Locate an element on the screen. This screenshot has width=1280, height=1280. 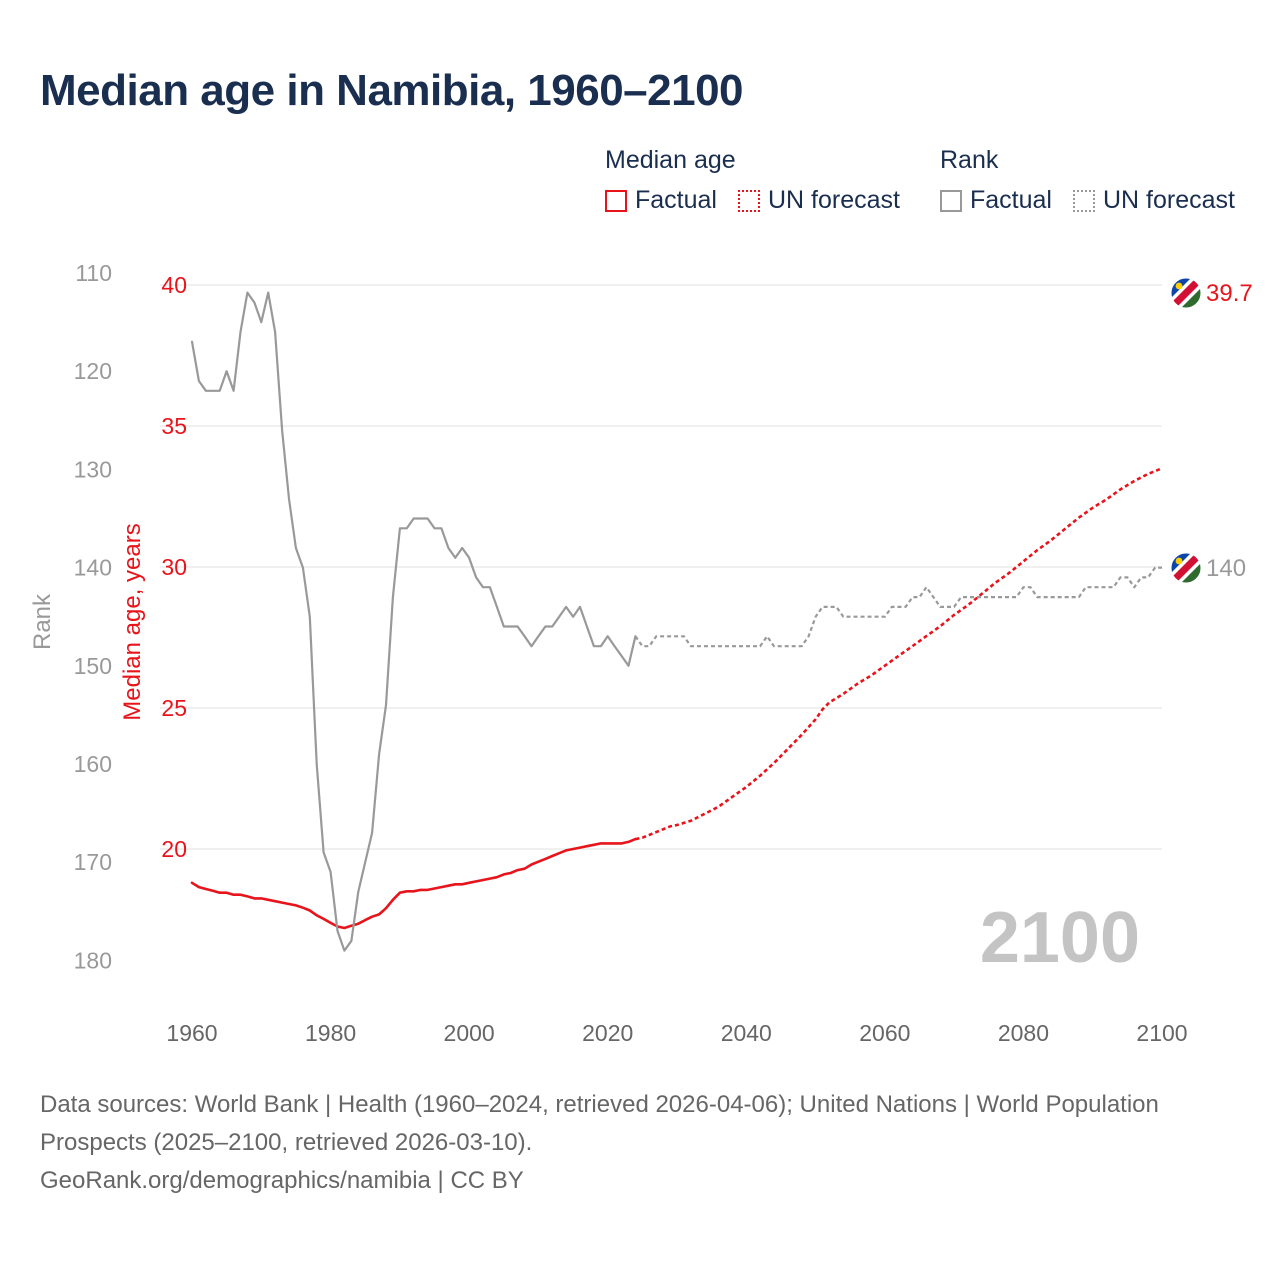
chart-title: Median age in Namibia, 1960–2100 is located at coordinates (392, 90).